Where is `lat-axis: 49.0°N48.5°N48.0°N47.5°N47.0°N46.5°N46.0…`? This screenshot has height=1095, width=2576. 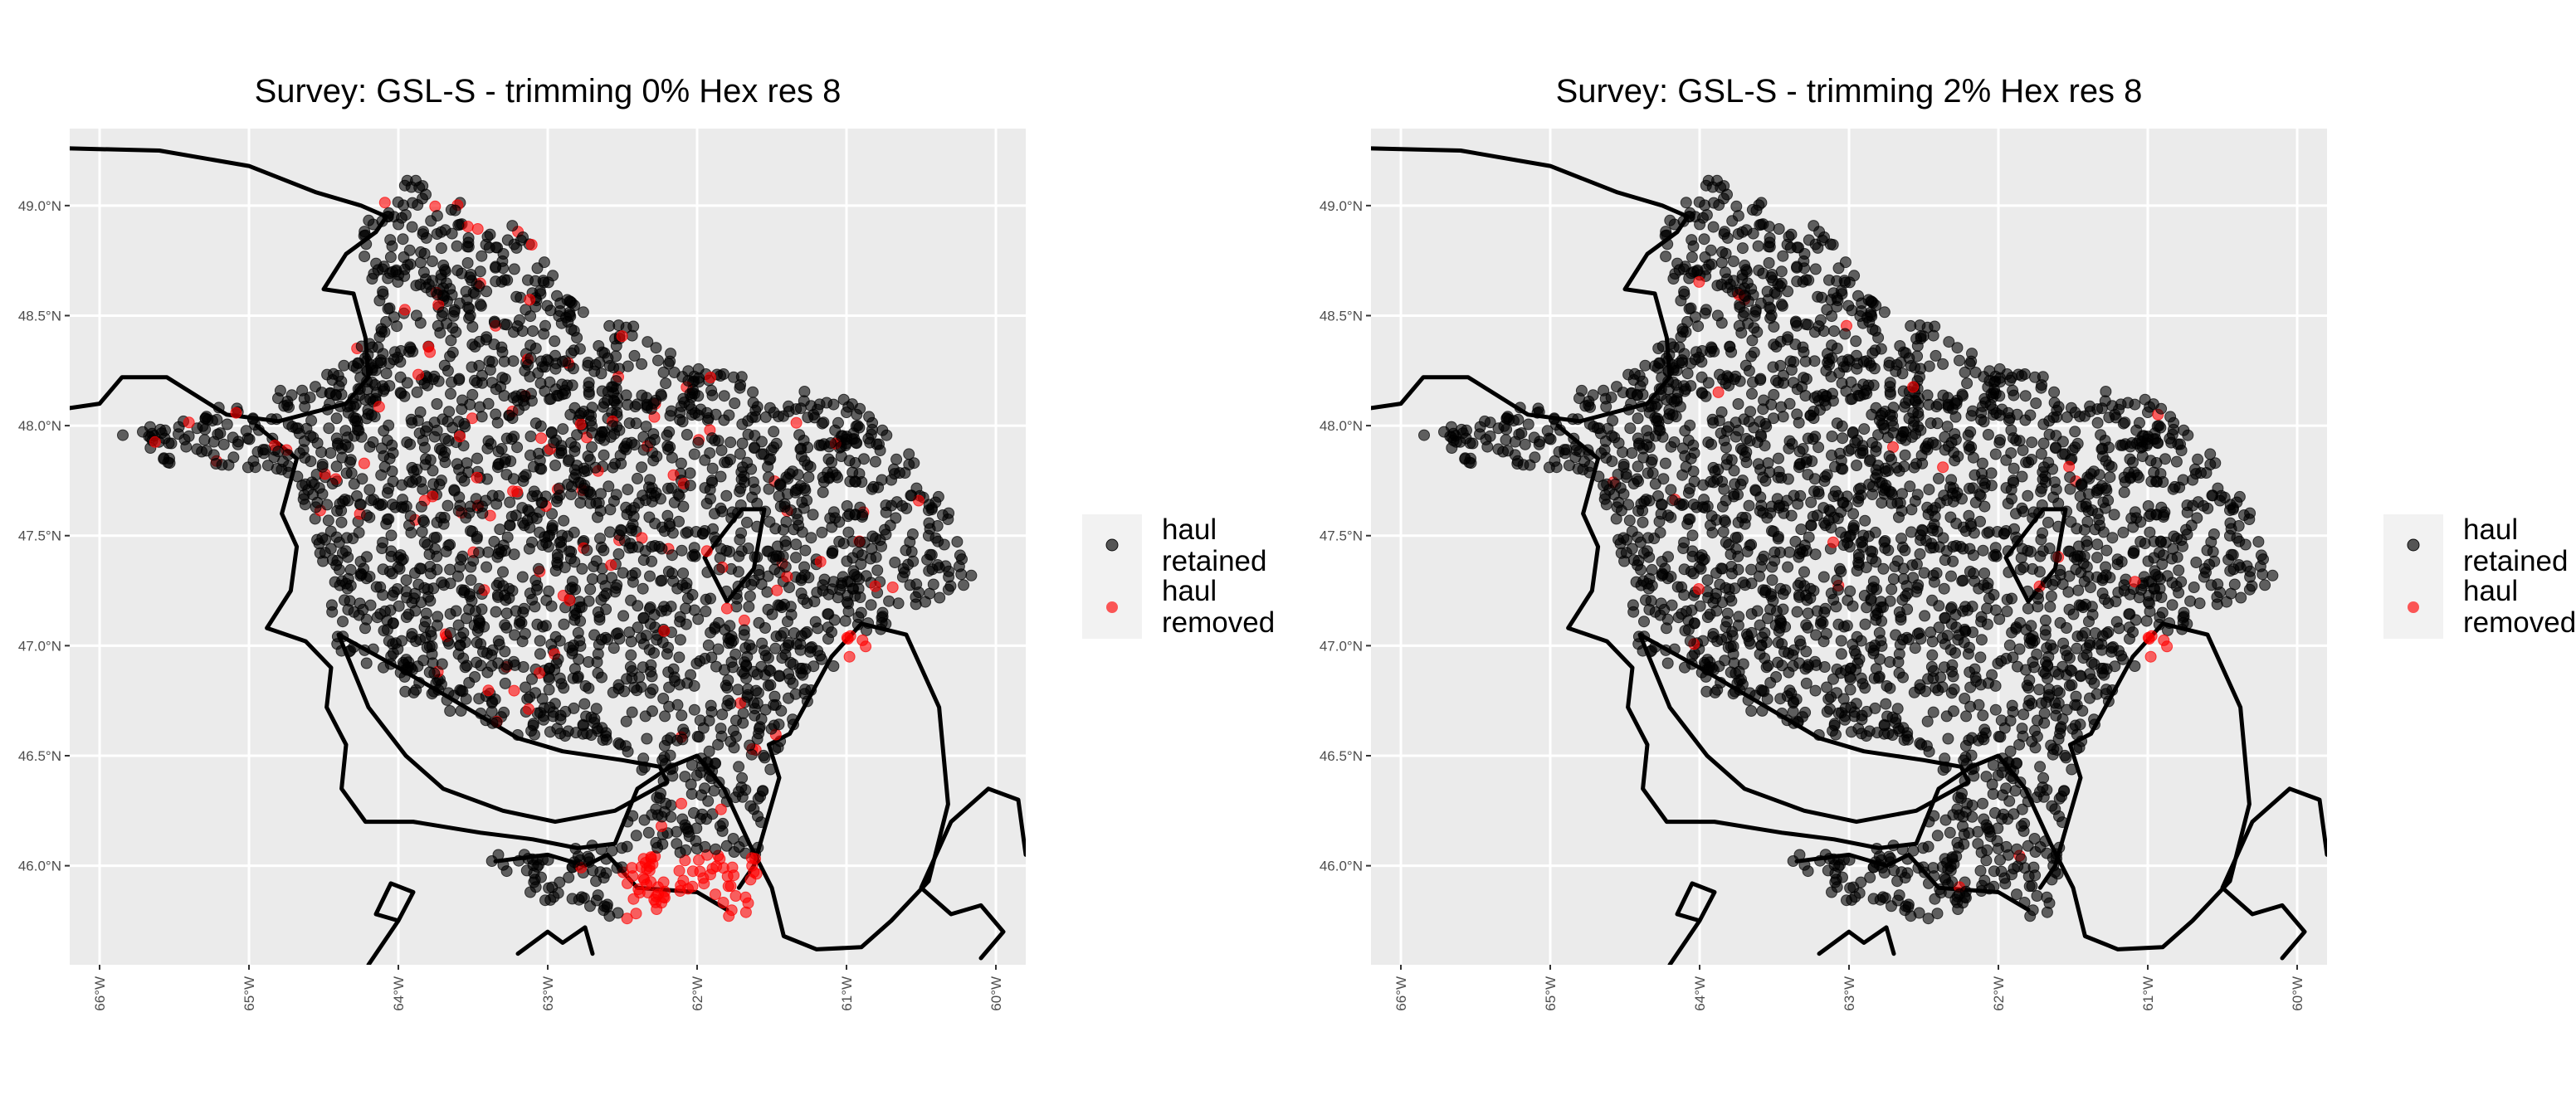
lat-axis: 49.0°N48.5°N48.0°N47.5°N47.0°N46.5°N46.0… is located at coordinates (44, 536).